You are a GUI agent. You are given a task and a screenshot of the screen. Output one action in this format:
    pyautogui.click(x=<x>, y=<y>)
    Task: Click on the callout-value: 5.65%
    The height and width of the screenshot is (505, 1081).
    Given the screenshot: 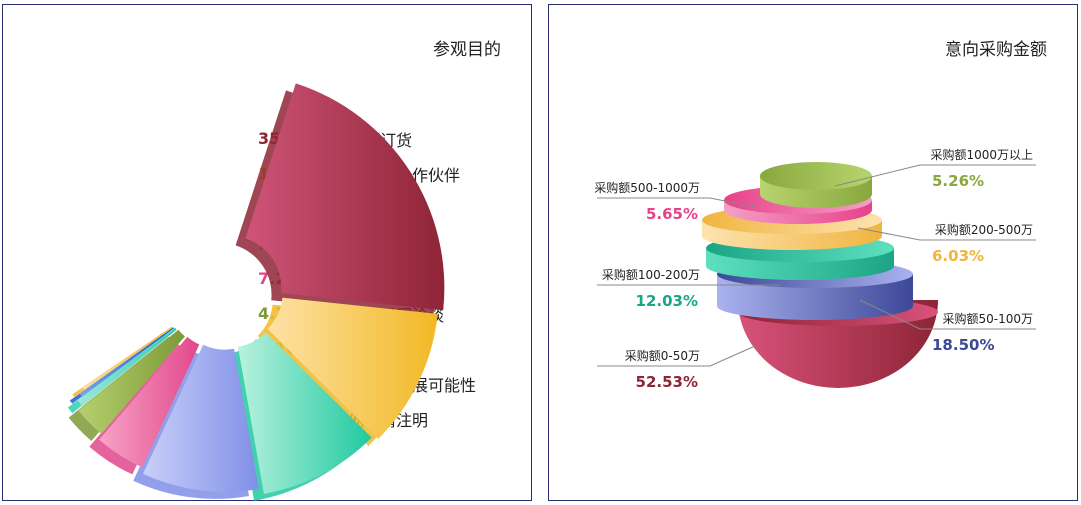 What is the action you would take?
    pyautogui.click(x=672, y=214)
    